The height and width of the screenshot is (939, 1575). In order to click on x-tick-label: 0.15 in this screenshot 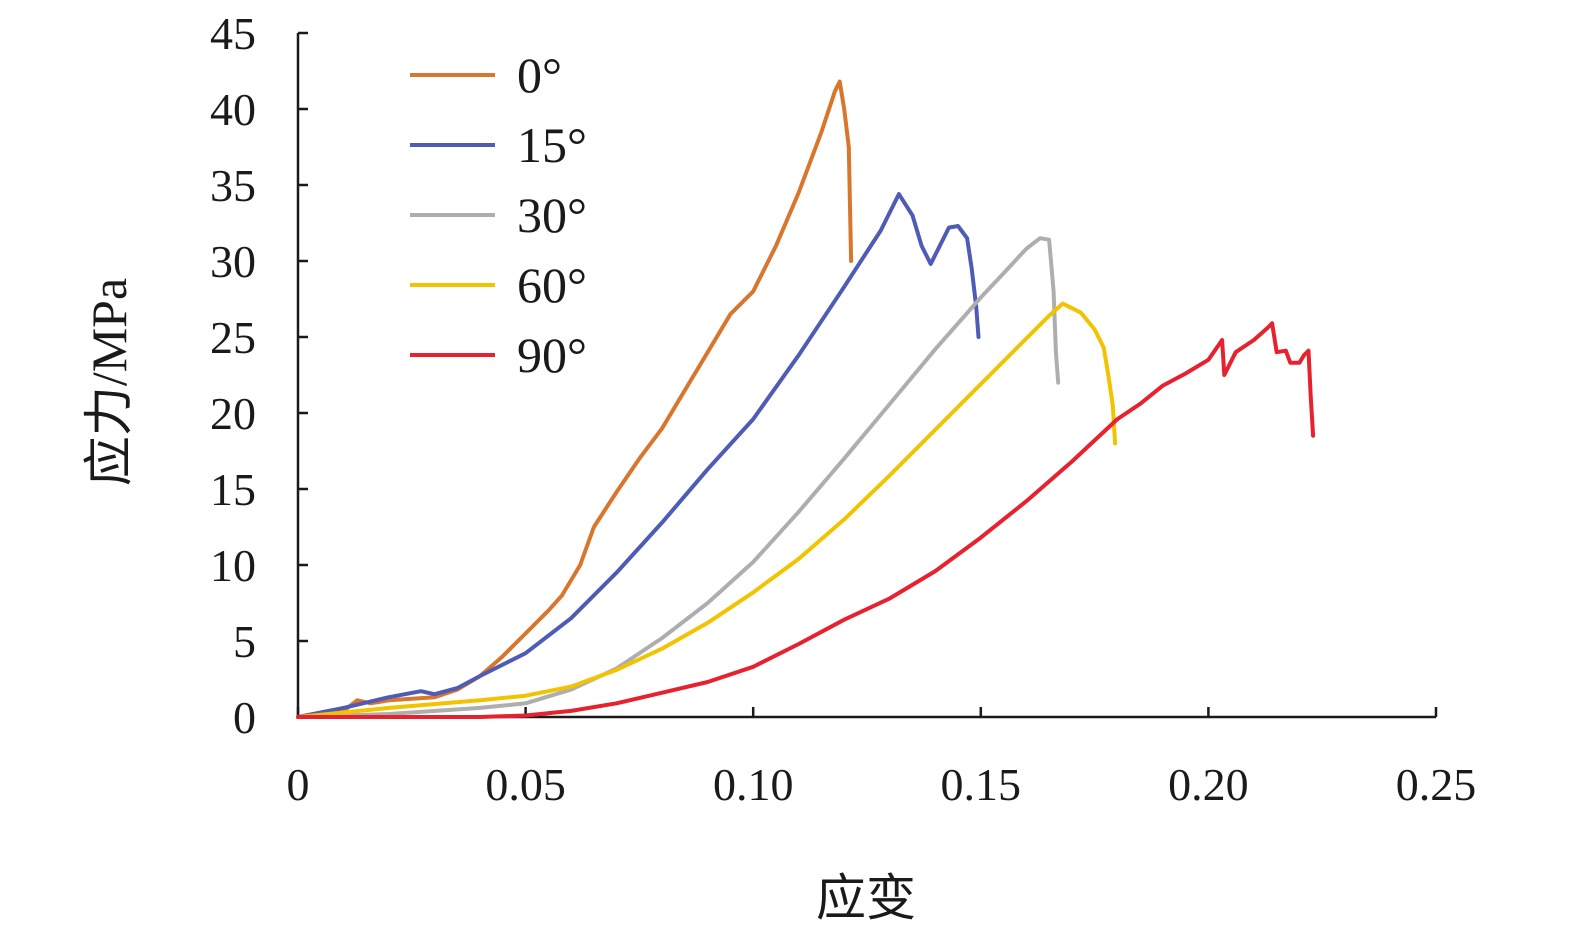, I will do `click(981, 784)`.